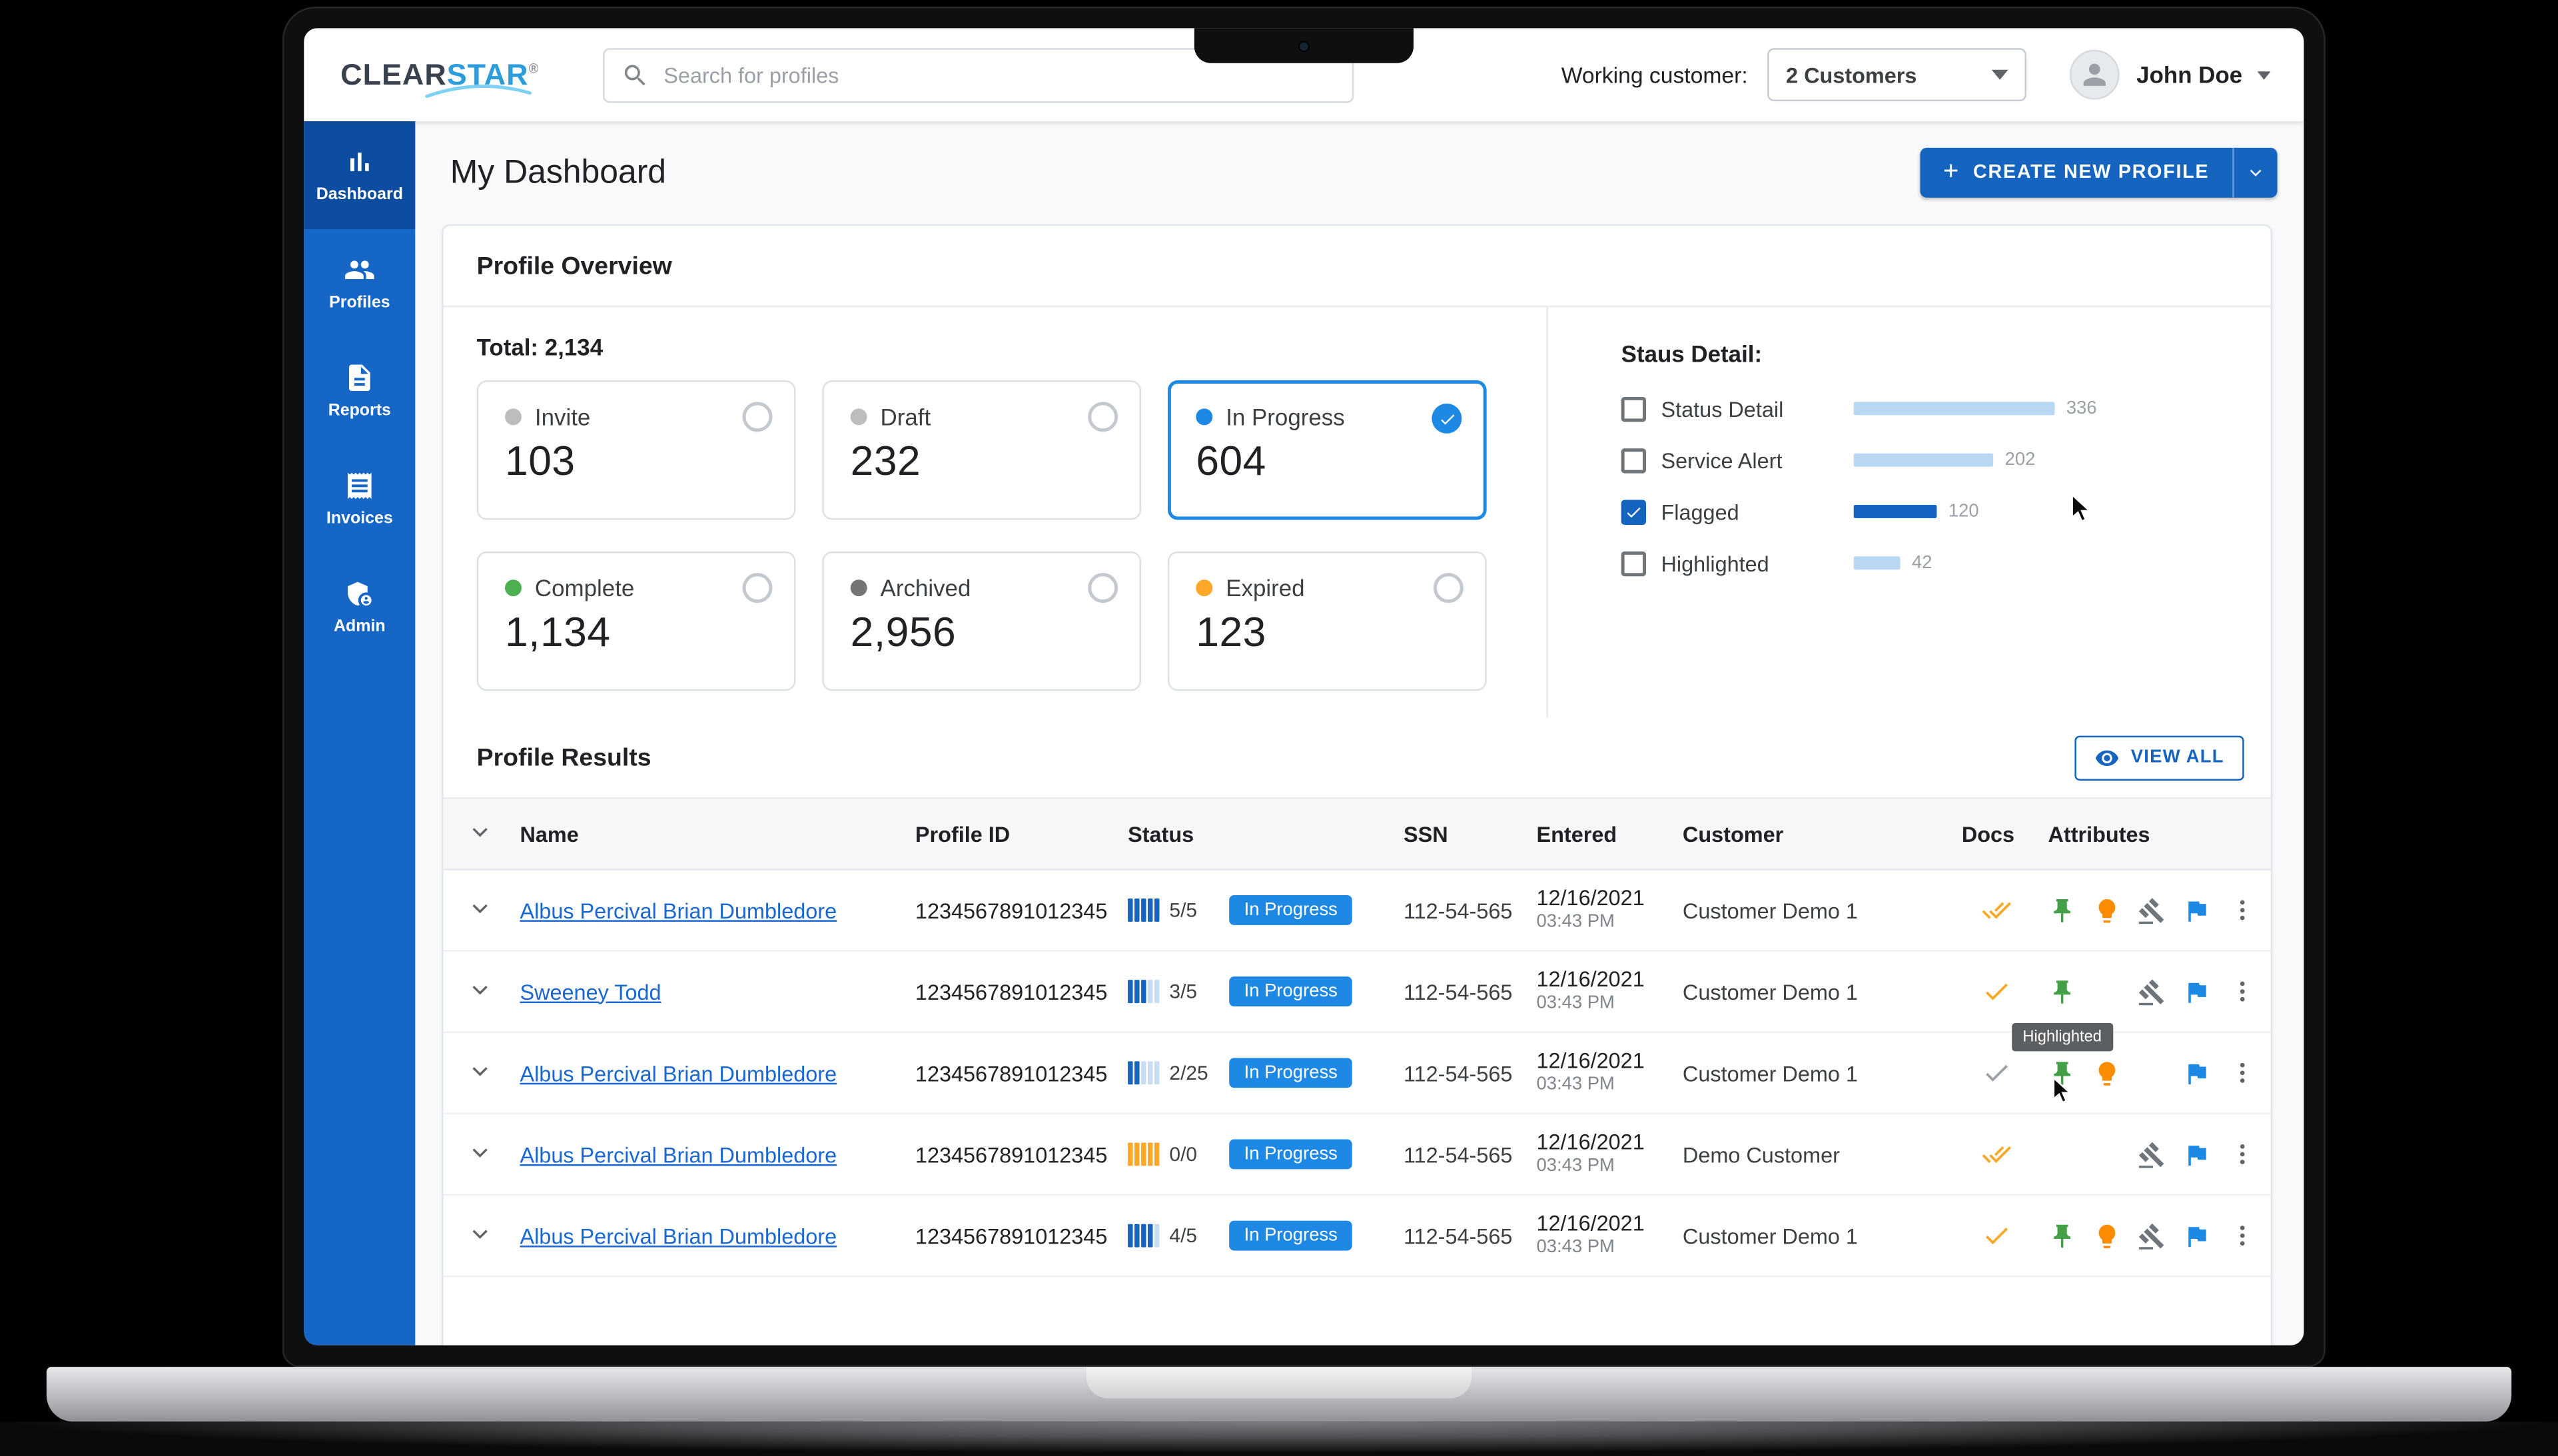 This screenshot has width=2558, height=1456. Describe the element at coordinates (359, 162) in the screenshot. I see `dashboard-icon` at that location.